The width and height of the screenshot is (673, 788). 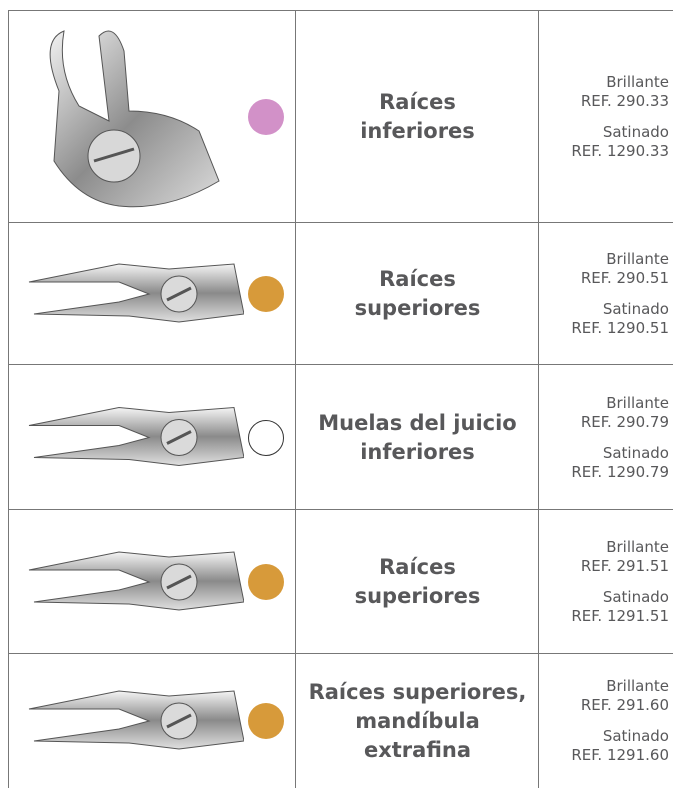 What do you see at coordinates (417, 691) in the screenshot?
I see `product-name: Raíces superiores,` at bounding box center [417, 691].